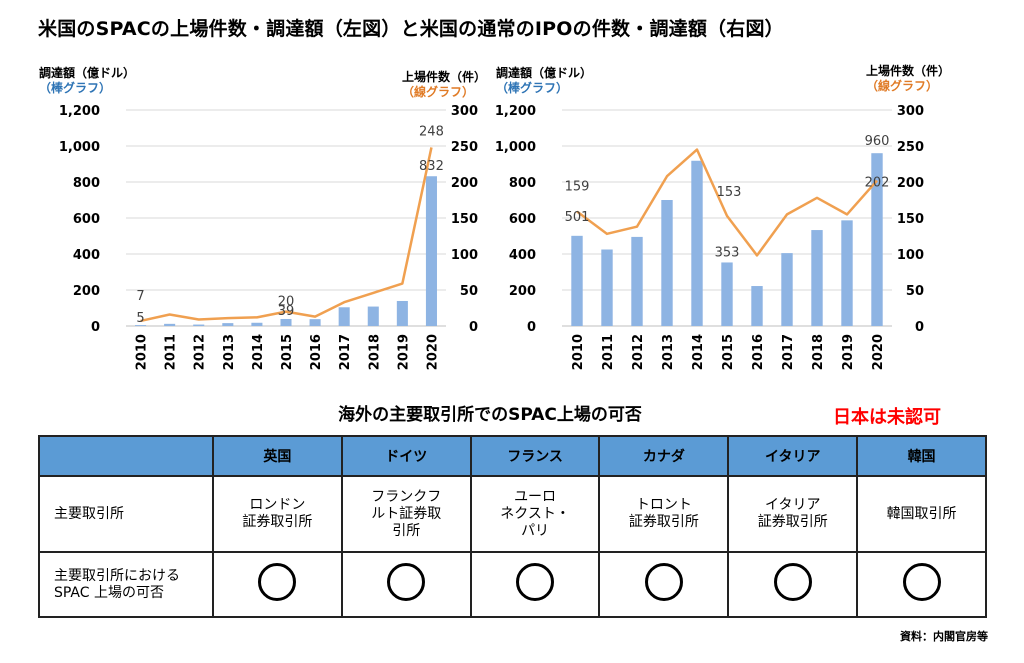  What do you see at coordinates (848, 352) in the screenshot?
I see `x-tick-label: 2019` at bounding box center [848, 352].